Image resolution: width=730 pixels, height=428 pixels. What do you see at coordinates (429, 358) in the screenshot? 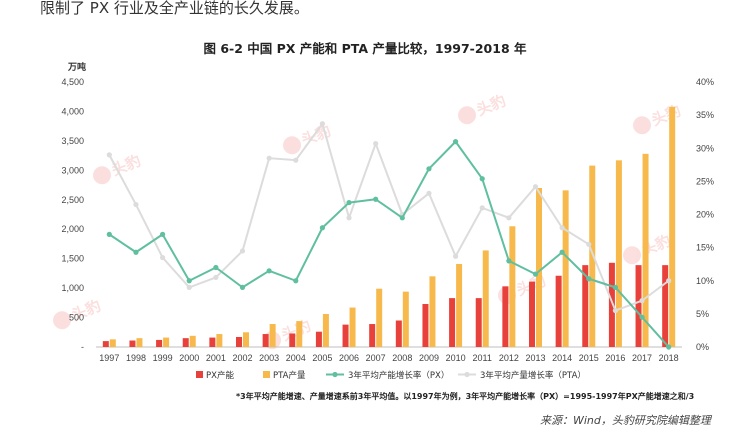
I see `x-tick-label: 2009` at bounding box center [429, 358].